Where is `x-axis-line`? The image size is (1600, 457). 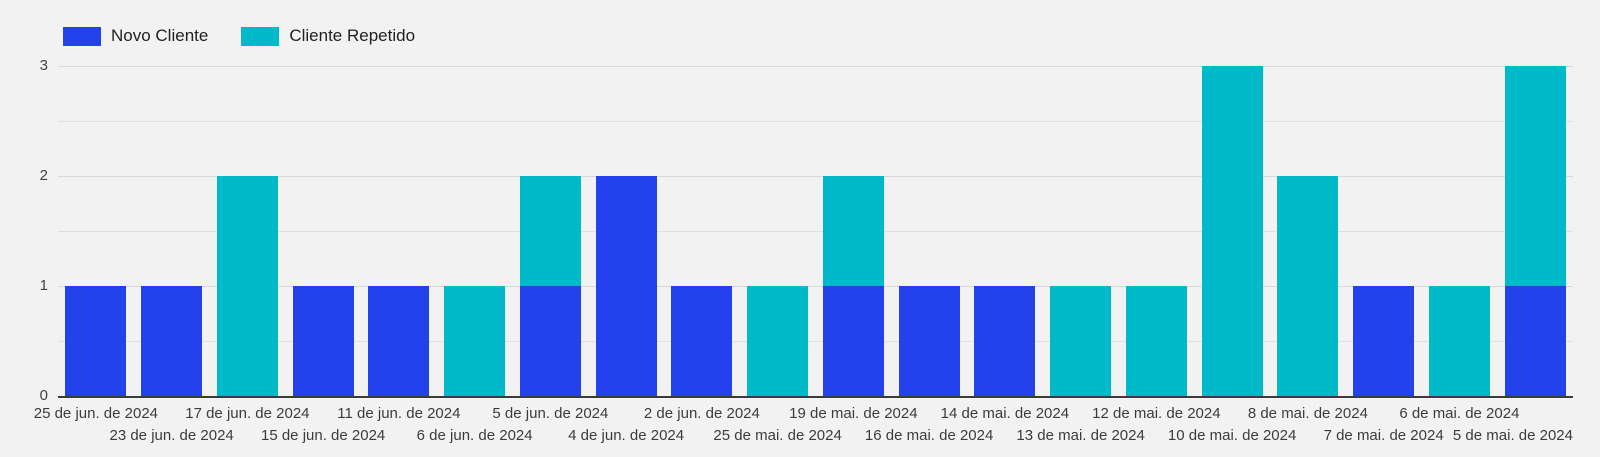 x-axis-line is located at coordinates (815, 397).